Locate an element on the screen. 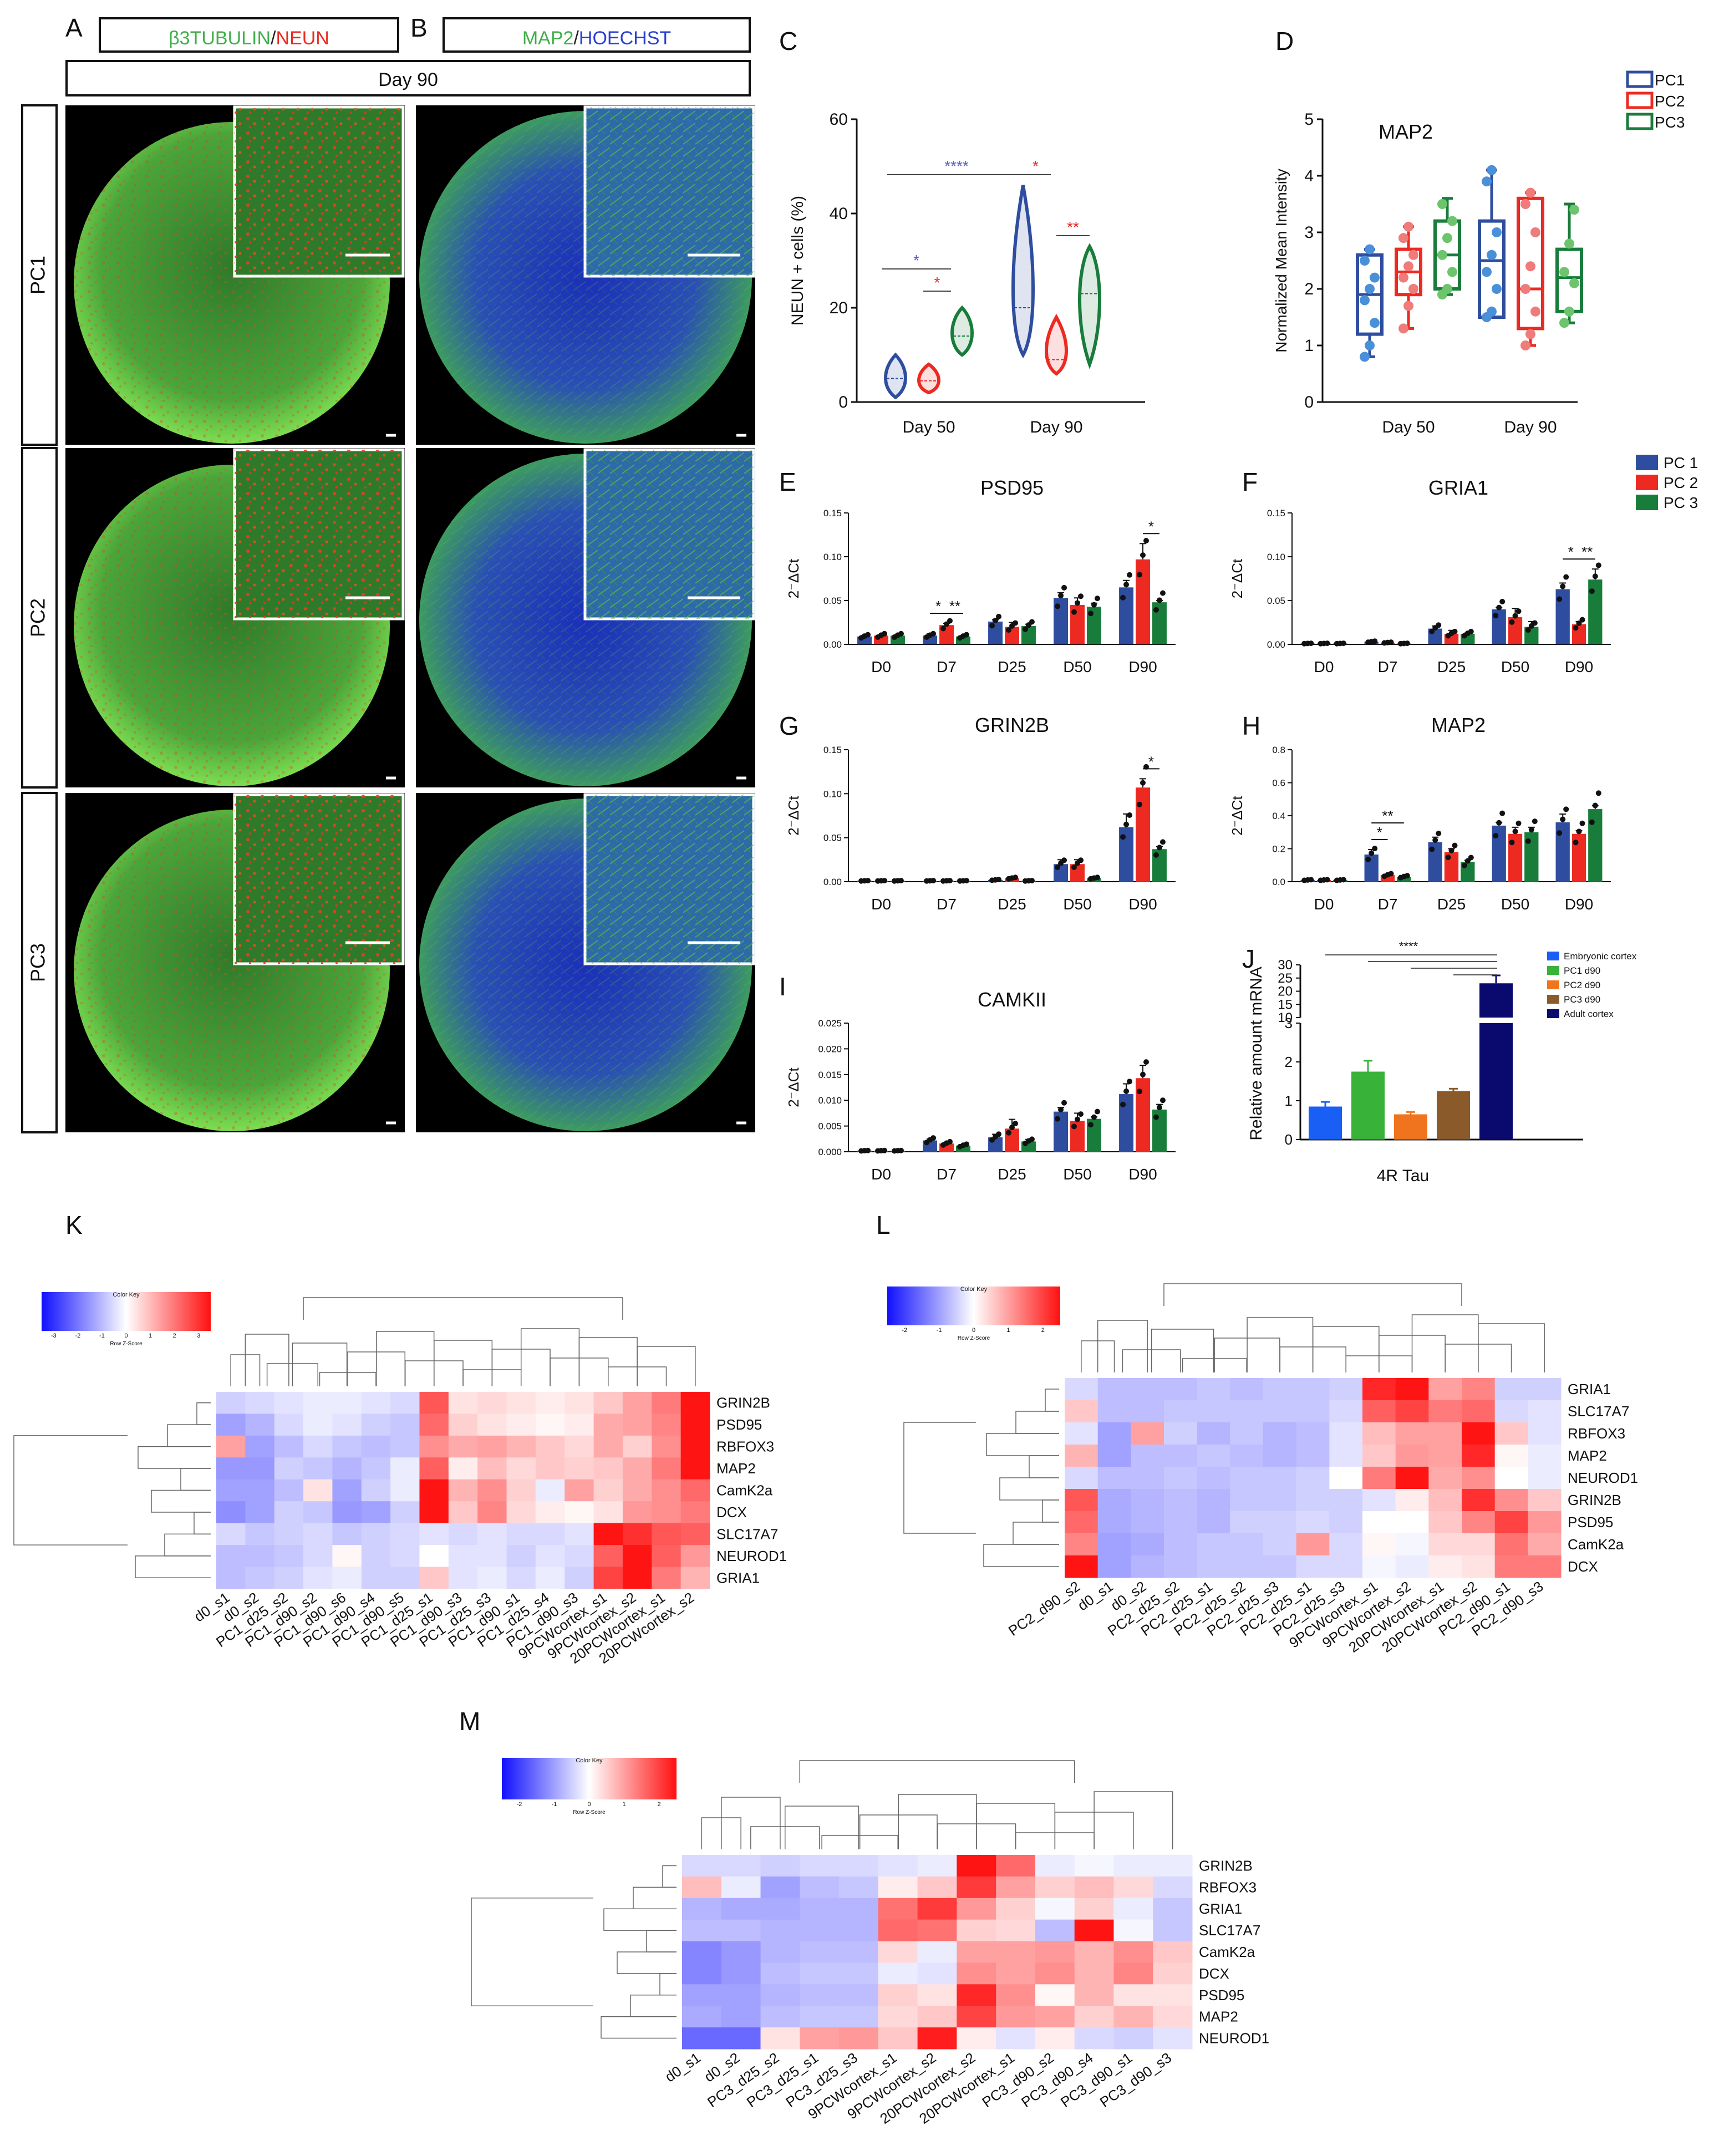 This screenshot has width=1719, height=2156. col-label: PC2_d90_s2 is located at coordinates (1044, 1608).